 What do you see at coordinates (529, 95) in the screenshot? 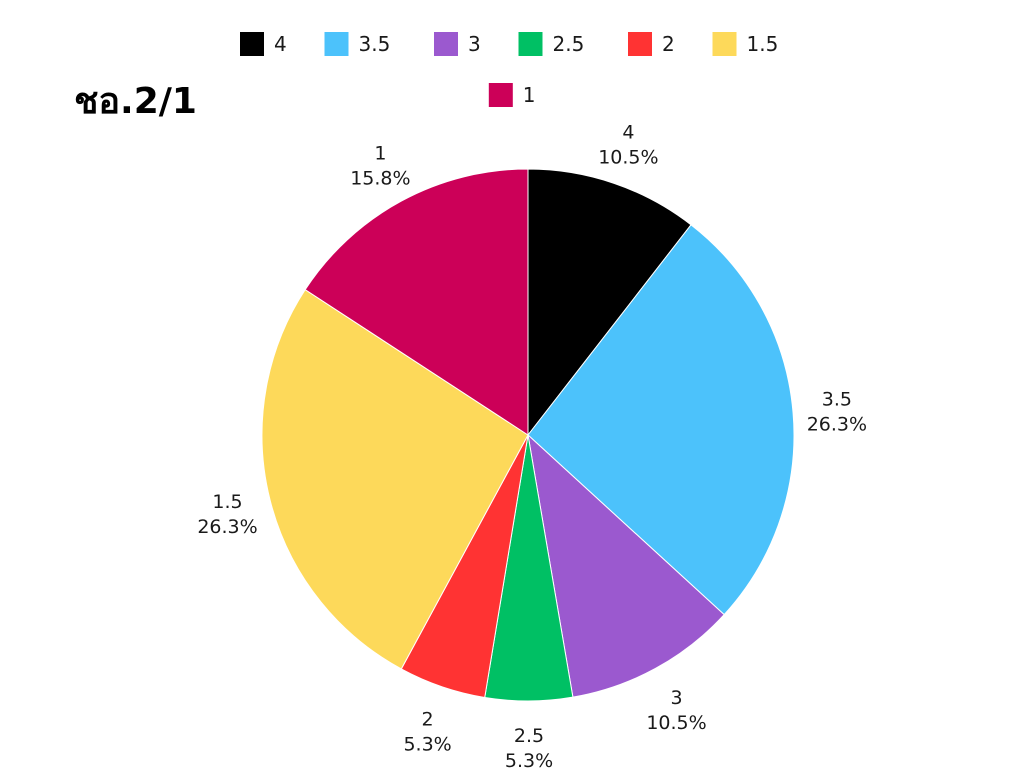
I see `legend-label: 1` at bounding box center [529, 95].